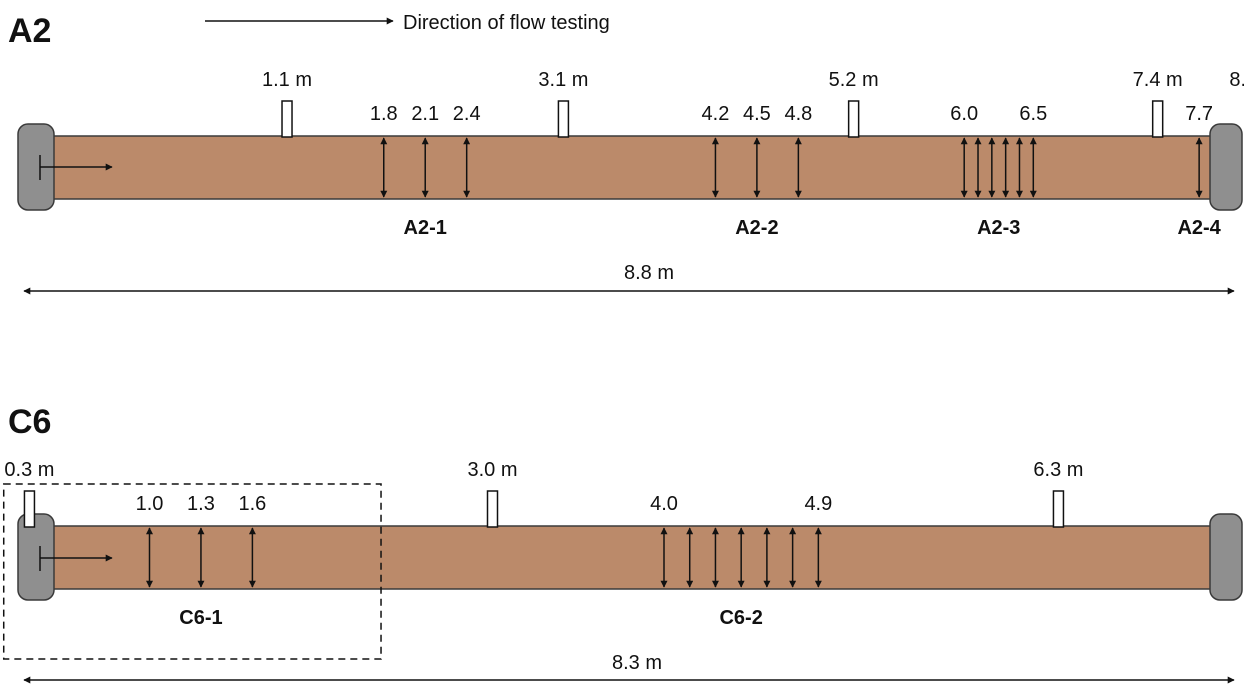 The image size is (1244, 686). I want to click on pipe-a2-measurement-label: 6.0, so click(964, 114).